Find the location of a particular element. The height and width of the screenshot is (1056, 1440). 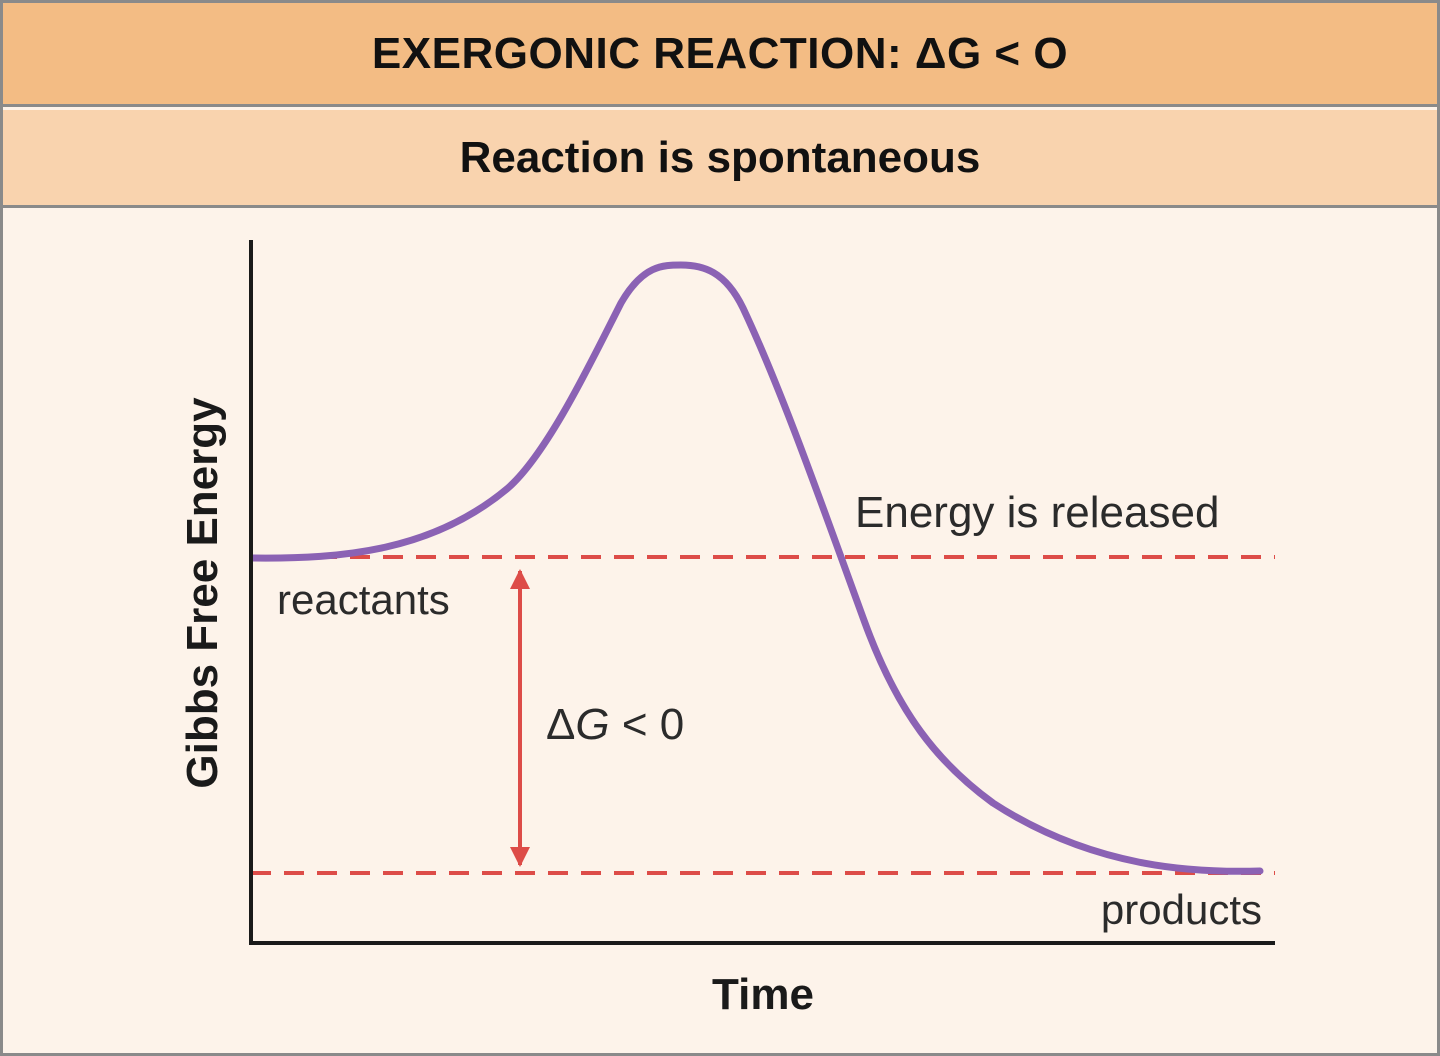

page-subtitle: Reaction is spontaneous is located at coordinates (720, 157).